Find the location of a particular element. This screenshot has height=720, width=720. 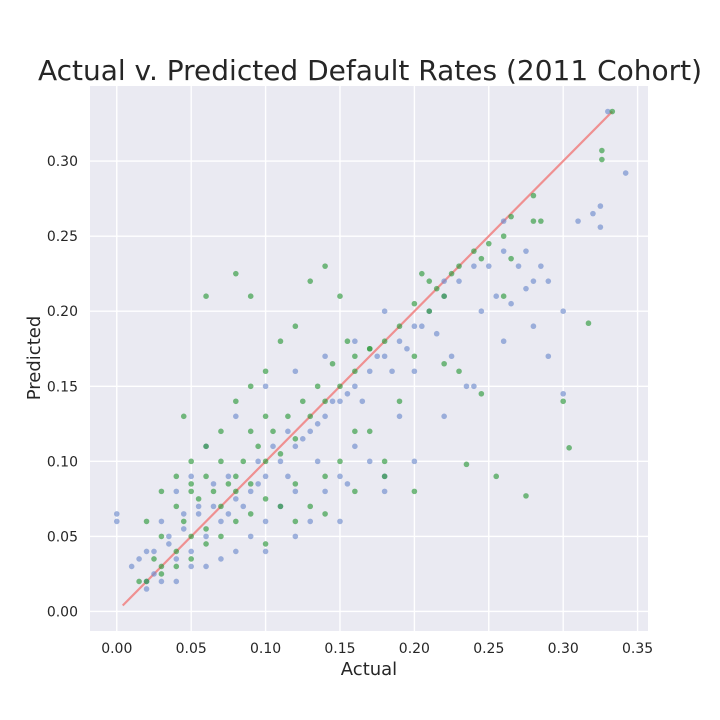

y-tick-label: 0.05 is located at coordinates (62, 537).